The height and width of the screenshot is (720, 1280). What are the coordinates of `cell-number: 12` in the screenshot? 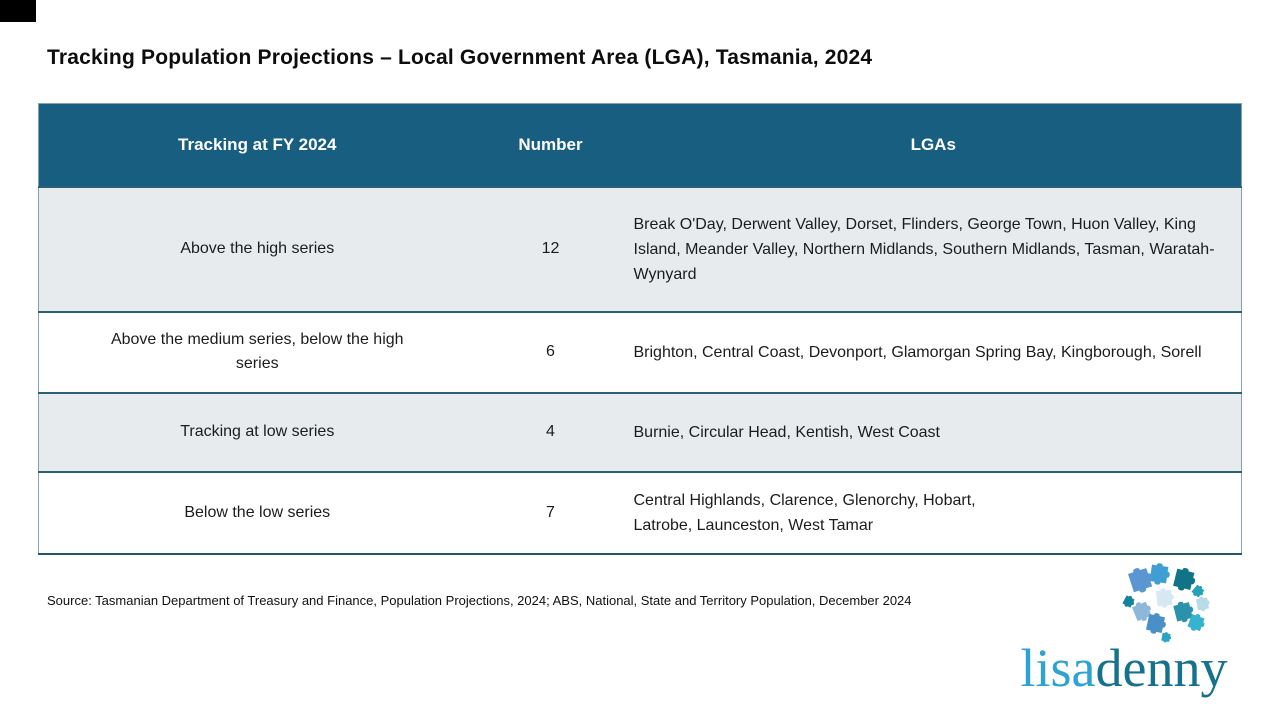 It's located at (550, 248).